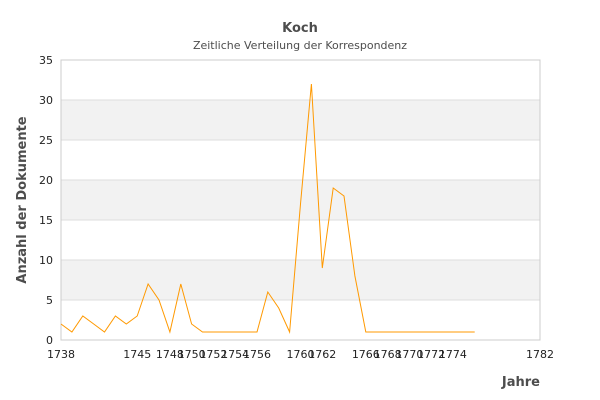  What do you see at coordinates (257, 354) in the screenshot?
I see `x-tick-label: 1756` at bounding box center [257, 354].